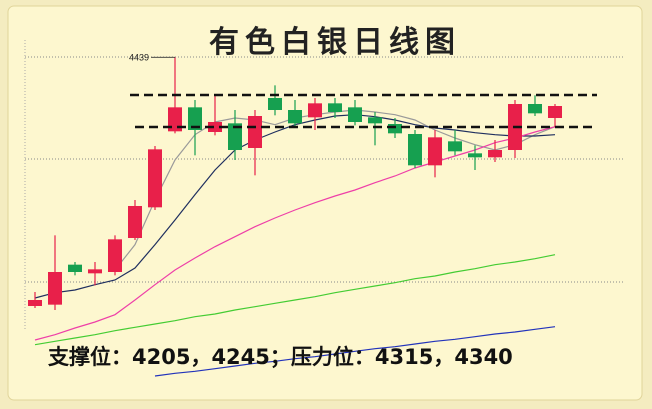 The image size is (652, 409). What do you see at coordinates (335, 42) in the screenshot?
I see `chart-title: 有色白银日线图` at bounding box center [335, 42].